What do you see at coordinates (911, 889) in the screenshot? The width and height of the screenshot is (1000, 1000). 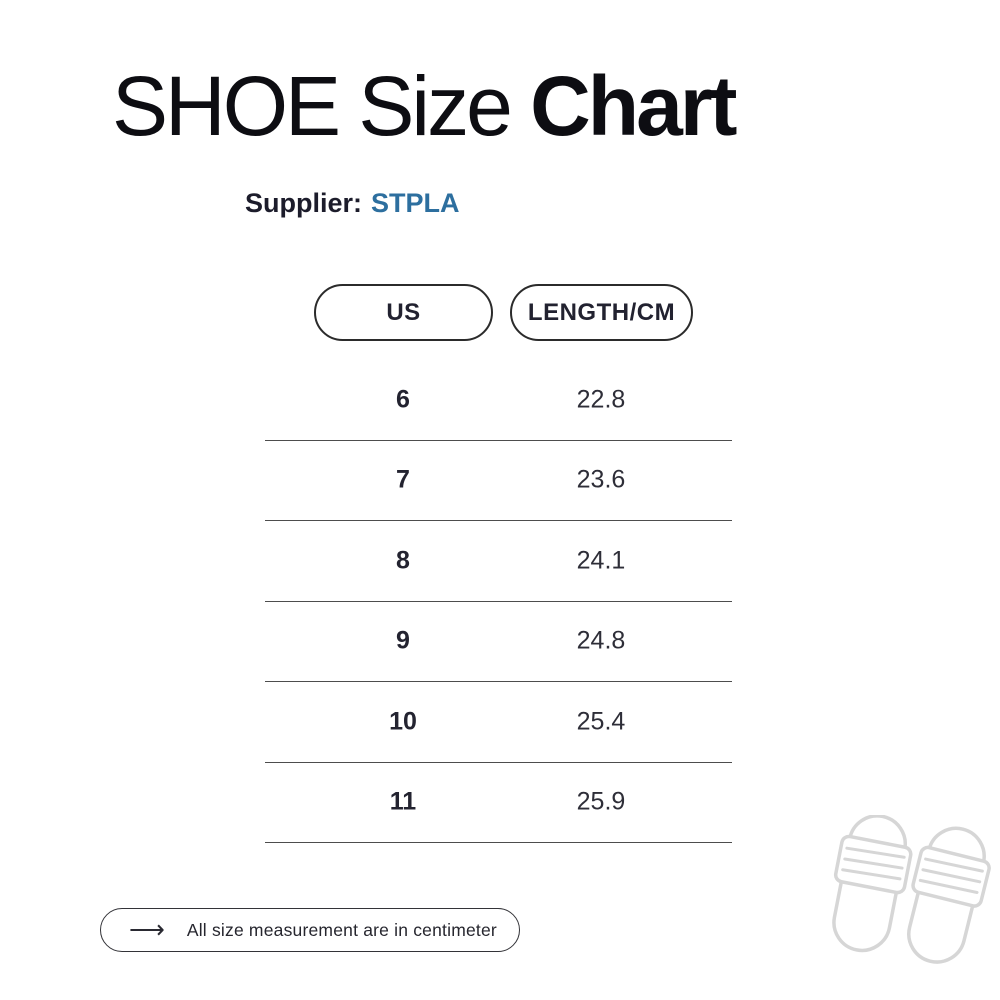 I see `slippers-icon` at bounding box center [911, 889].